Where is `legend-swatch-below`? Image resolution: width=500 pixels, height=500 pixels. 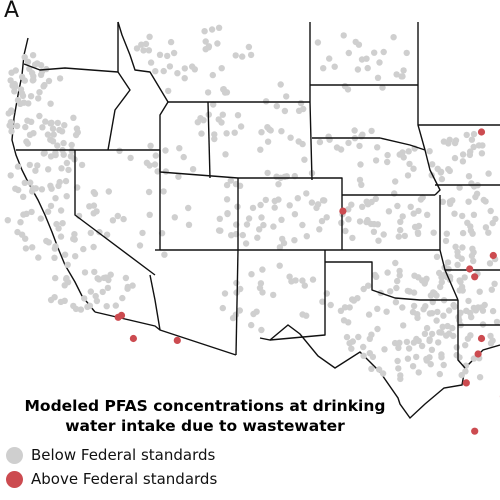
legend-swatch-below is located at coordinates (14, 455).